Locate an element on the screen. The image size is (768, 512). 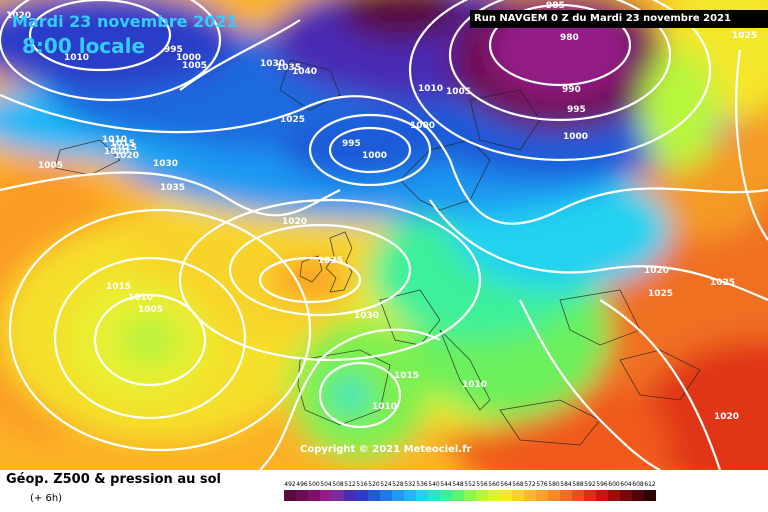
map-title: Géop. Z500 & pression au sol is located at coordinates (113, 479).